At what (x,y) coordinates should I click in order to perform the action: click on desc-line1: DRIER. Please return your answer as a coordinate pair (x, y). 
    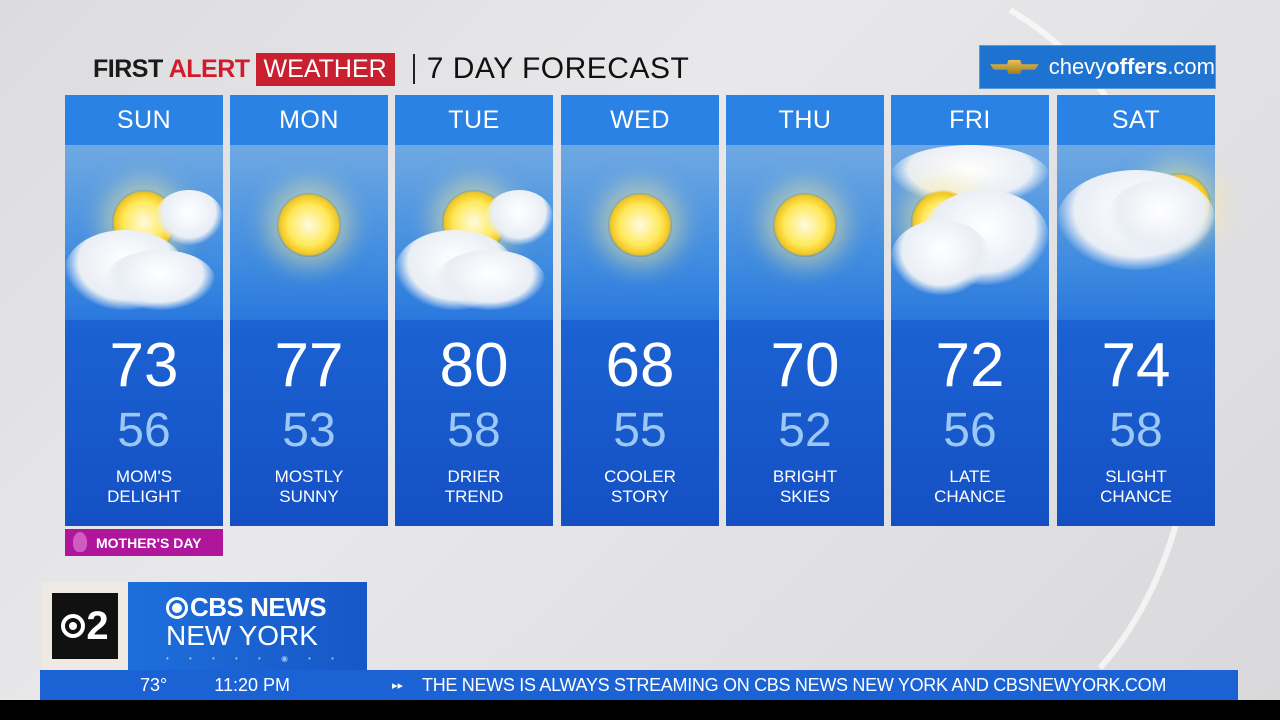
    Looking at the image, I should click on (474, 476).